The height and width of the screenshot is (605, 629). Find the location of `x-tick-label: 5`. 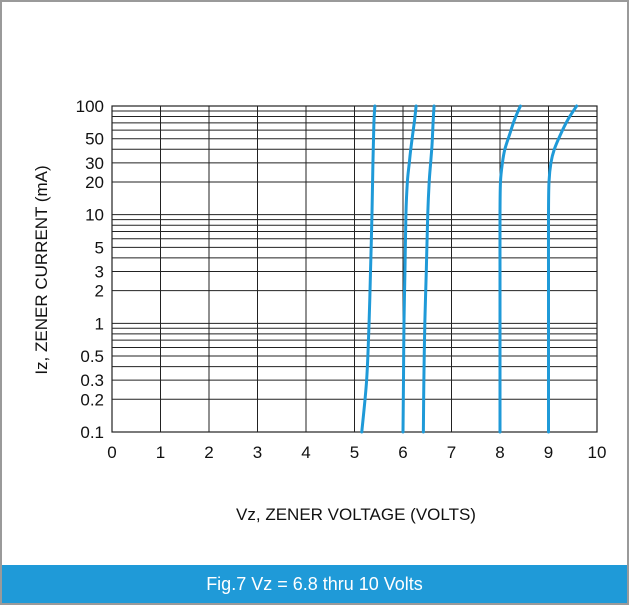

x-tick-label: 5 is located at coordinates (354, 452).